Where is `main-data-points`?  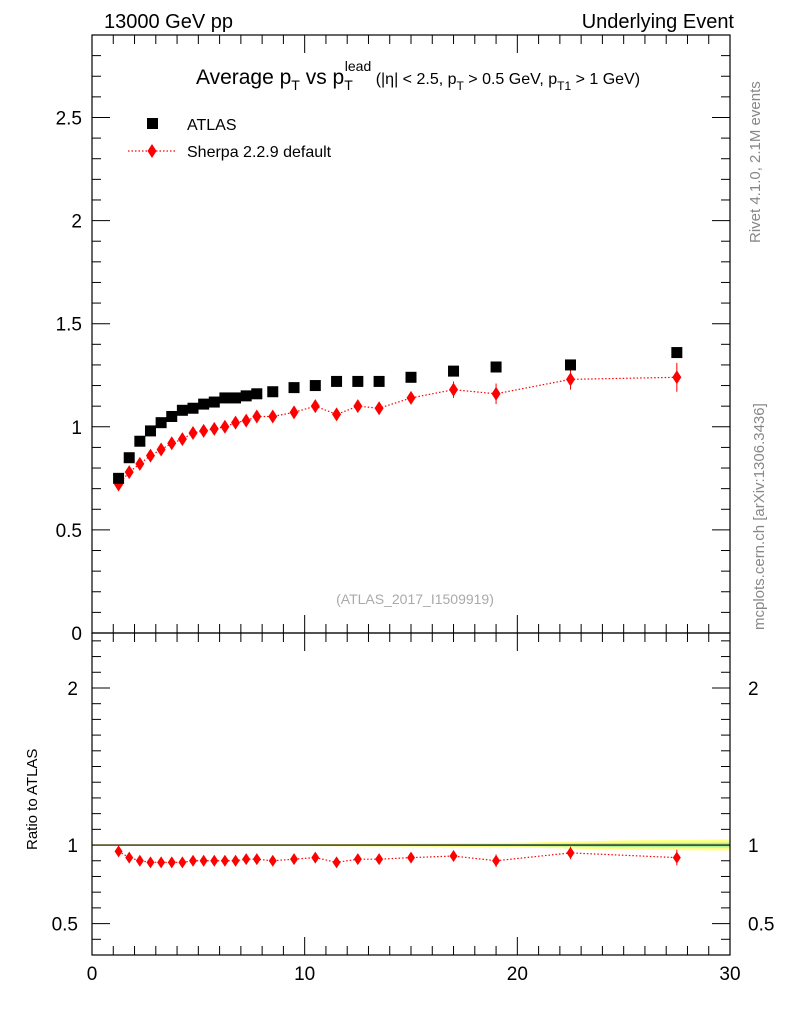 main-data-points is located at coordinates (398, 419).